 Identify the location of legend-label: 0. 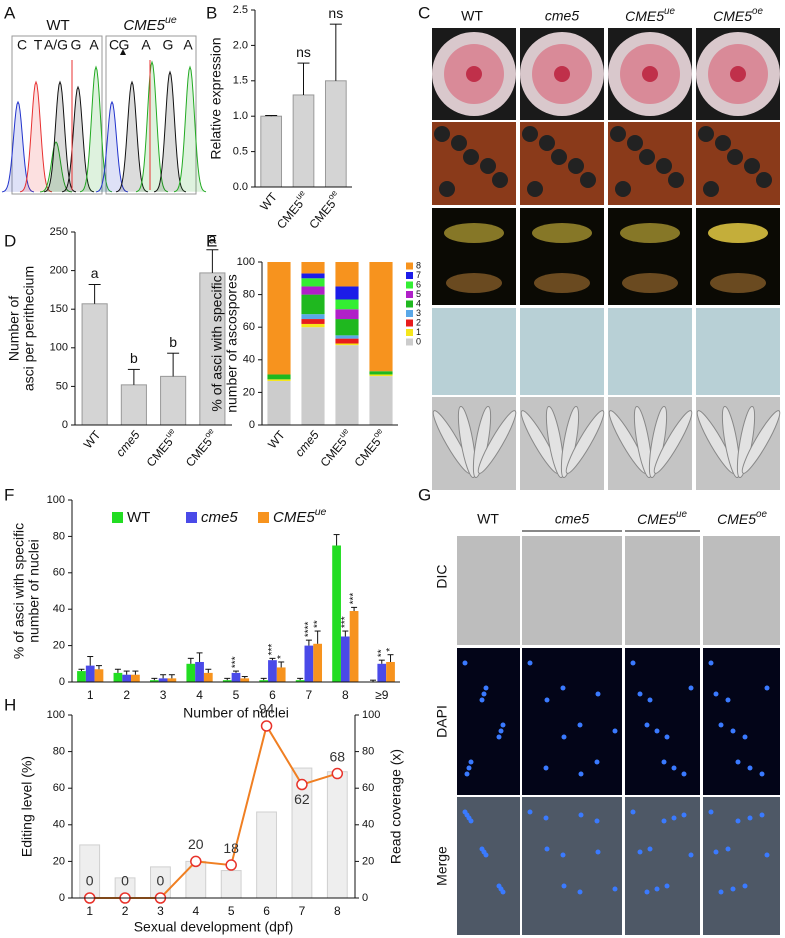
(418, 341).